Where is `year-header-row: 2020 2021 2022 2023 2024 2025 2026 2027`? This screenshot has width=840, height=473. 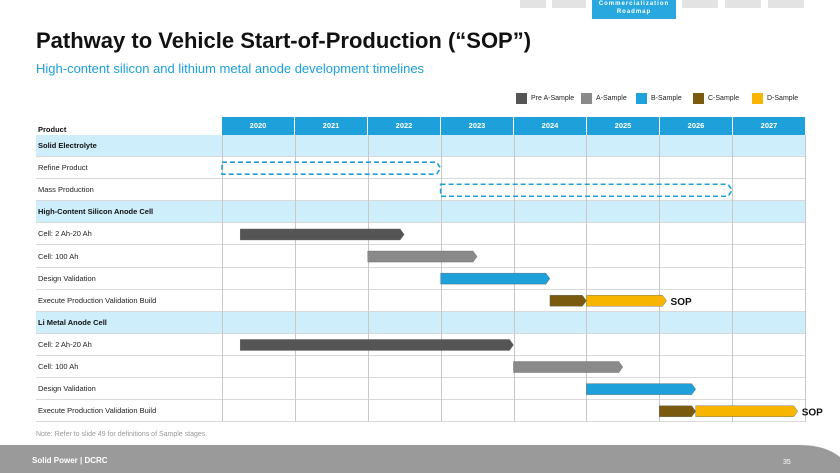
year-header-row: 2020 2021 2022 2023 2024 2025 2026 2027 is located at coordinates (513, 126).